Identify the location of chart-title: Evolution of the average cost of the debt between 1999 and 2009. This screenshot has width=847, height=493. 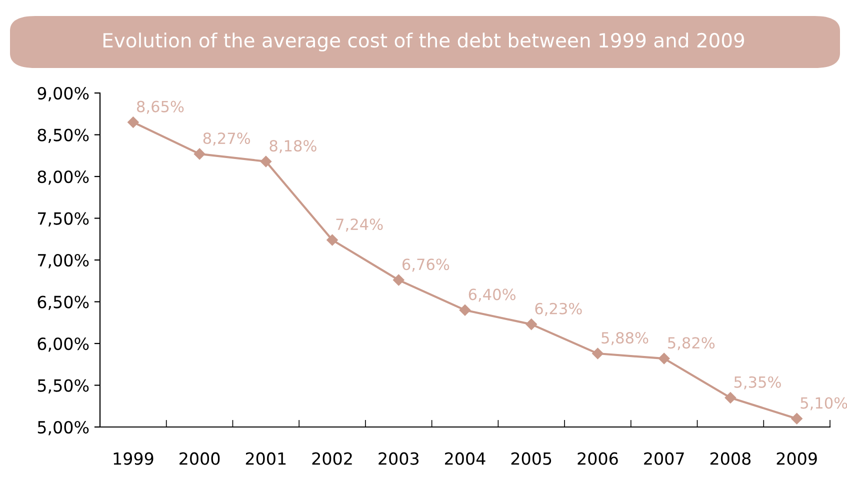
(424, 42).